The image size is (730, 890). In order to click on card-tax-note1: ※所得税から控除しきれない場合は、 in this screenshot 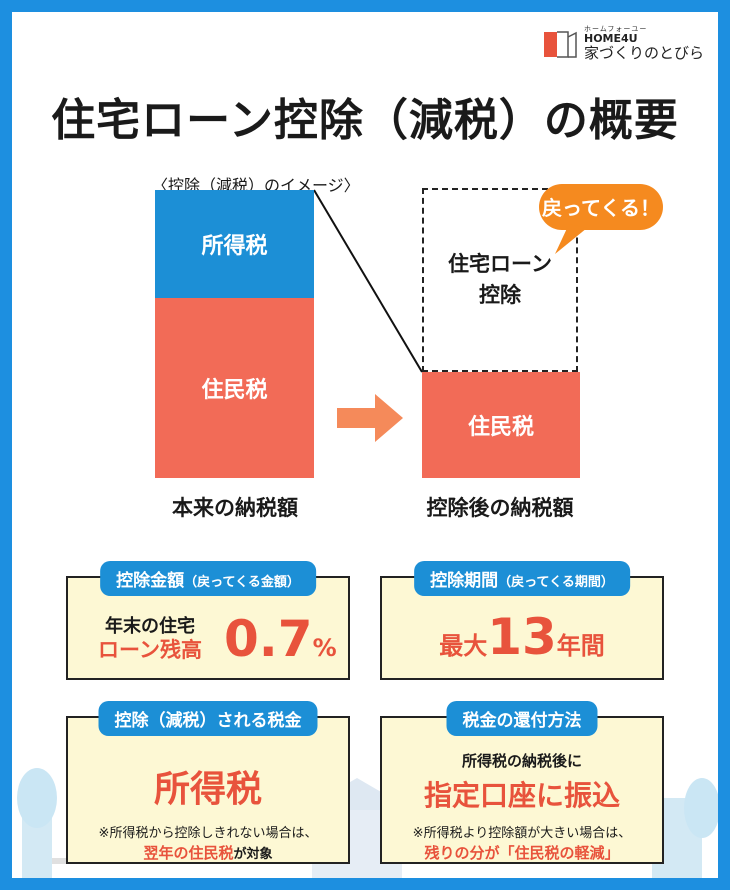, I will do `click(208, 833)`.